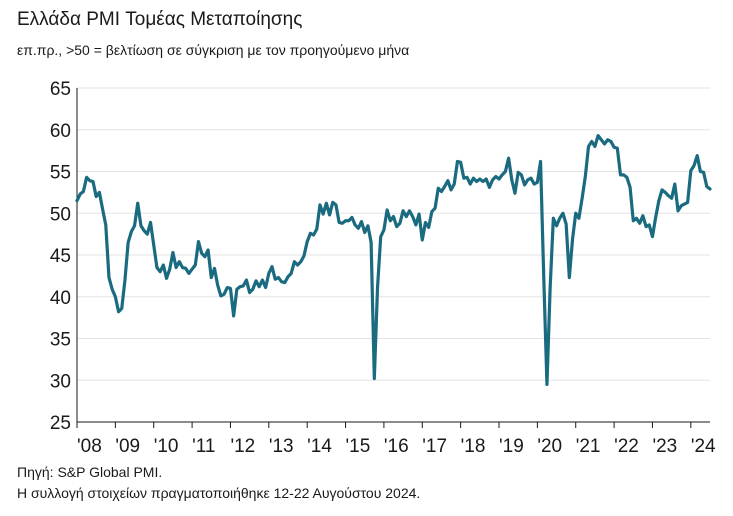  Describe the element at coordinates (358, 446) in the screenshot. I see `x-tick-label: '15` at that location.